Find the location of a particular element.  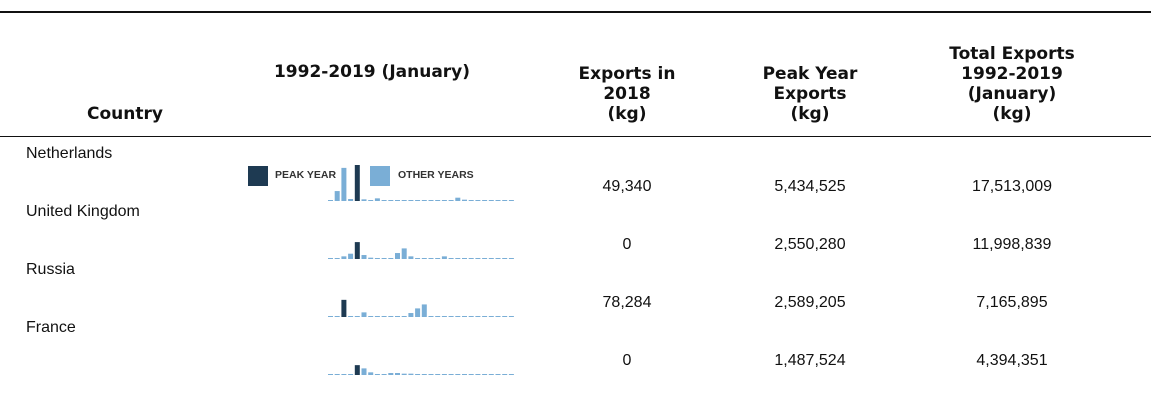

header-line: Exports in is located at coordinates (627, 74).